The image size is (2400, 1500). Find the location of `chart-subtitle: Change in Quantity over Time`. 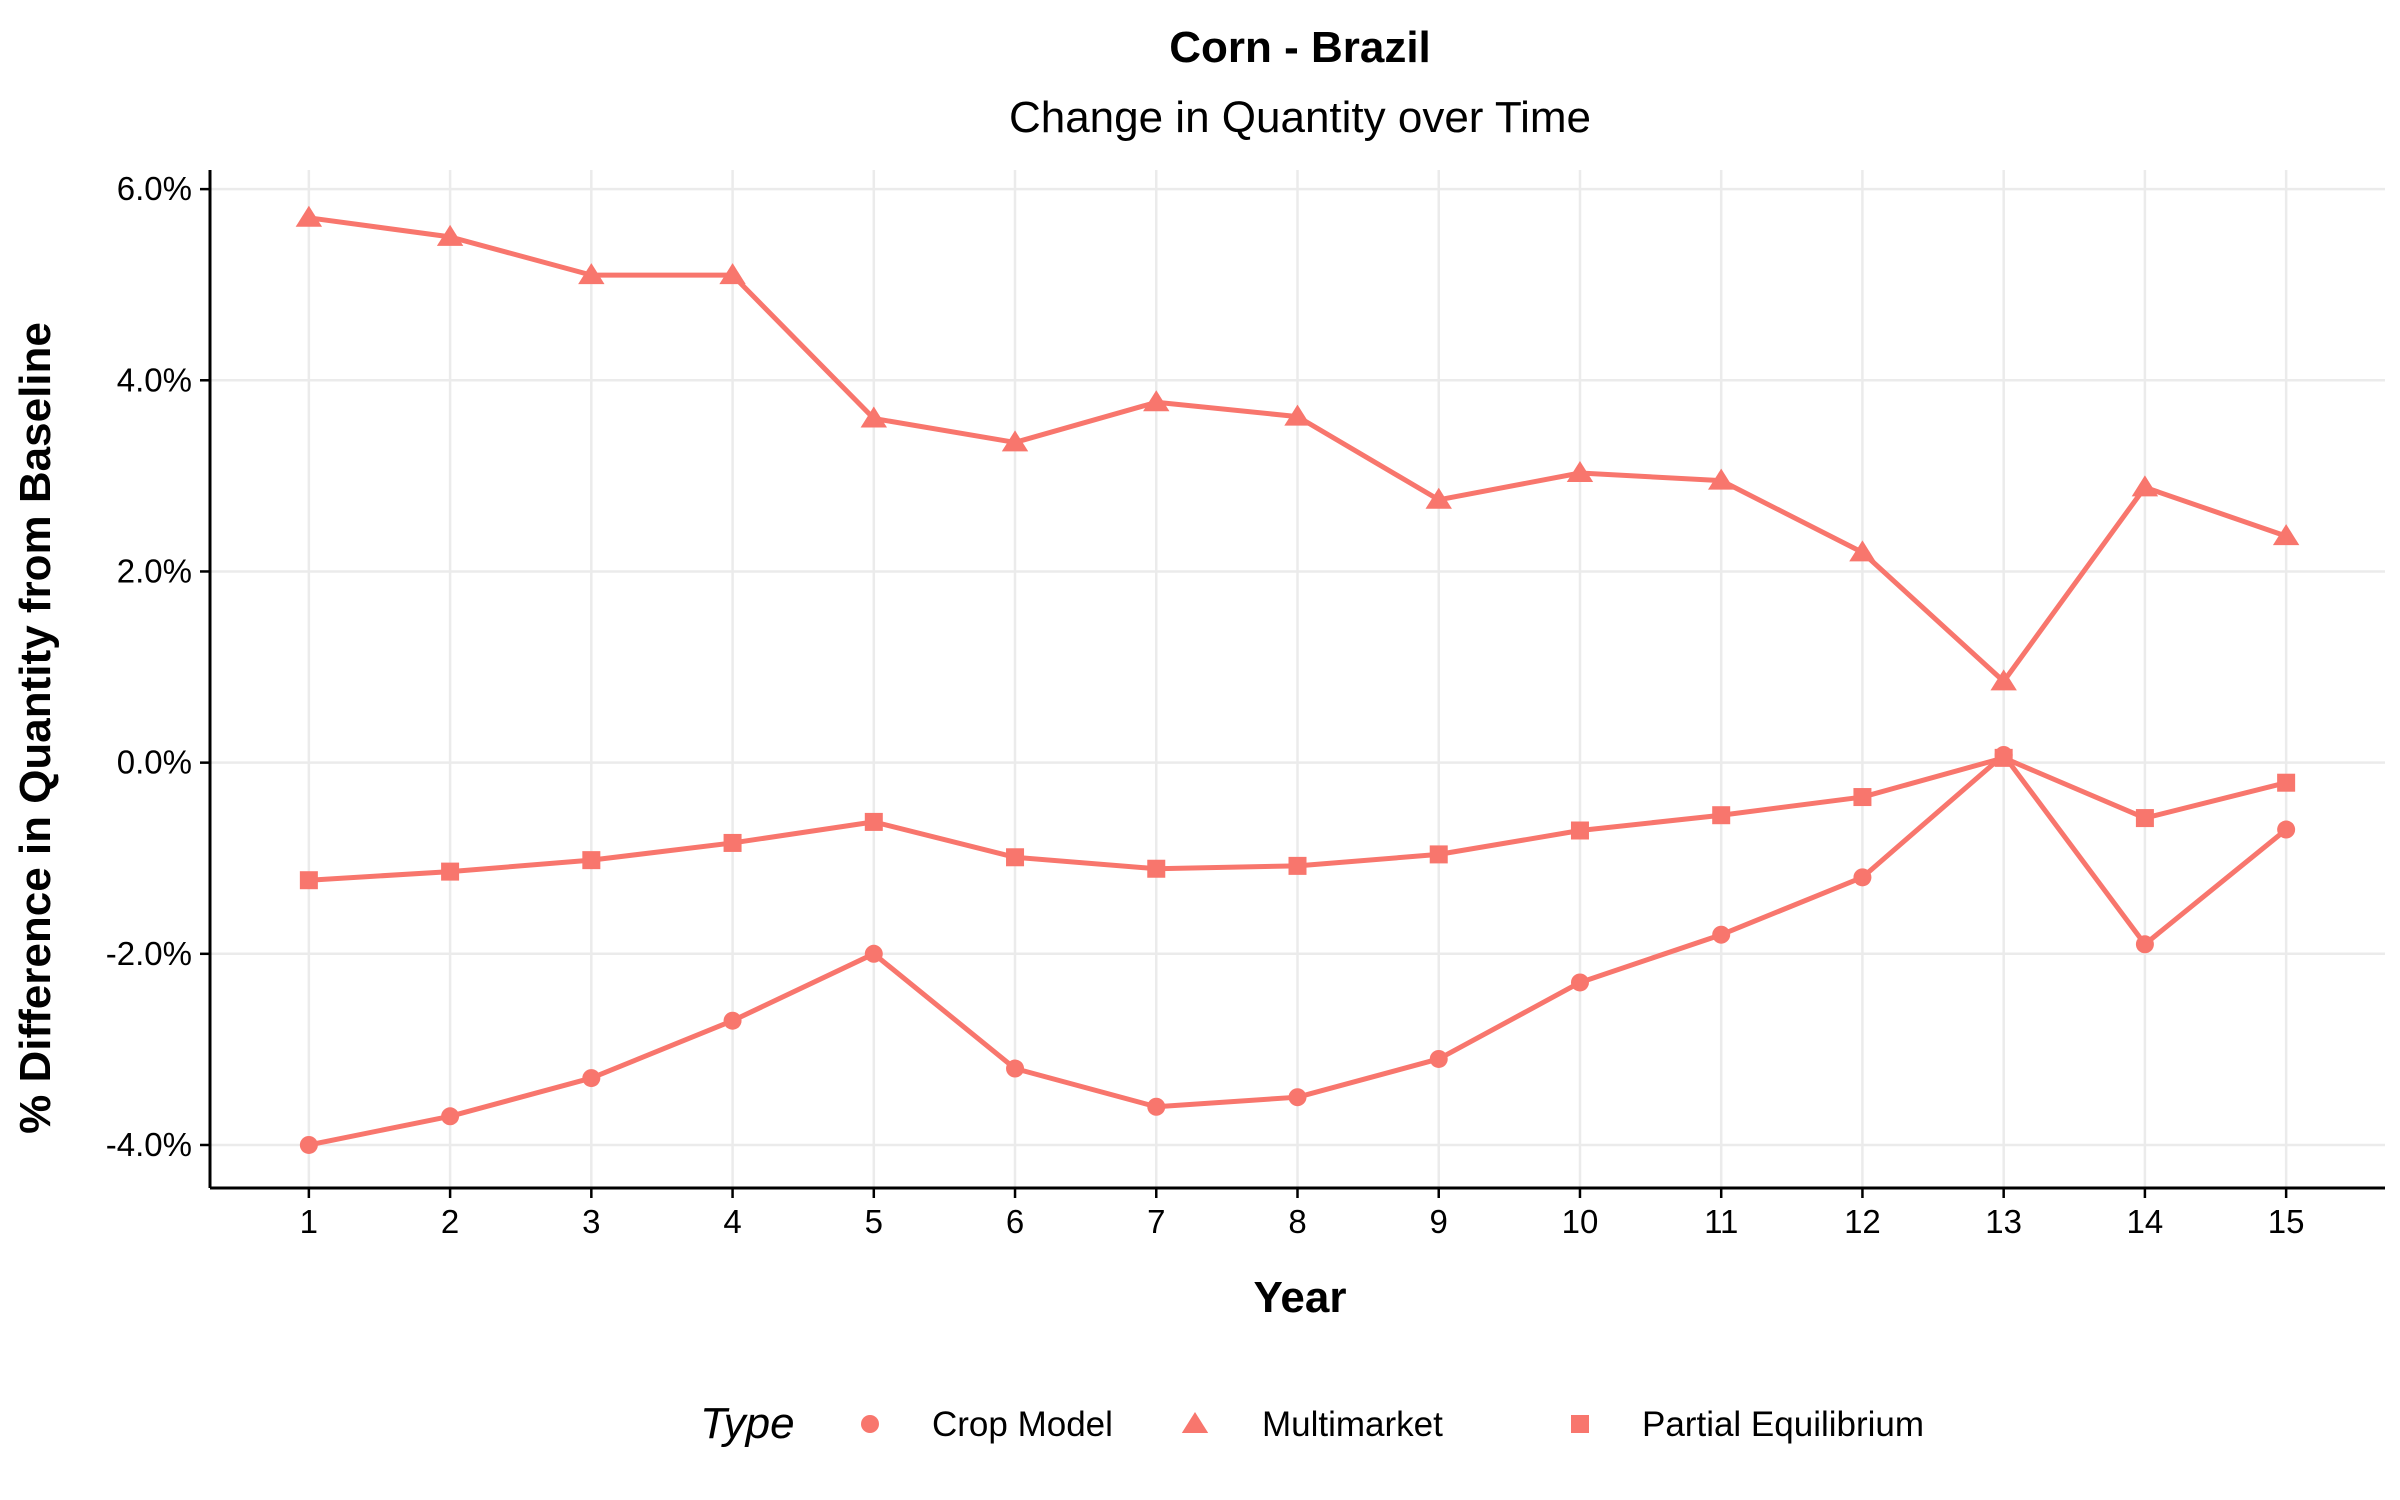

chart-subtitle: Change in Quantity over Time is located at coordinates (1300, 117).